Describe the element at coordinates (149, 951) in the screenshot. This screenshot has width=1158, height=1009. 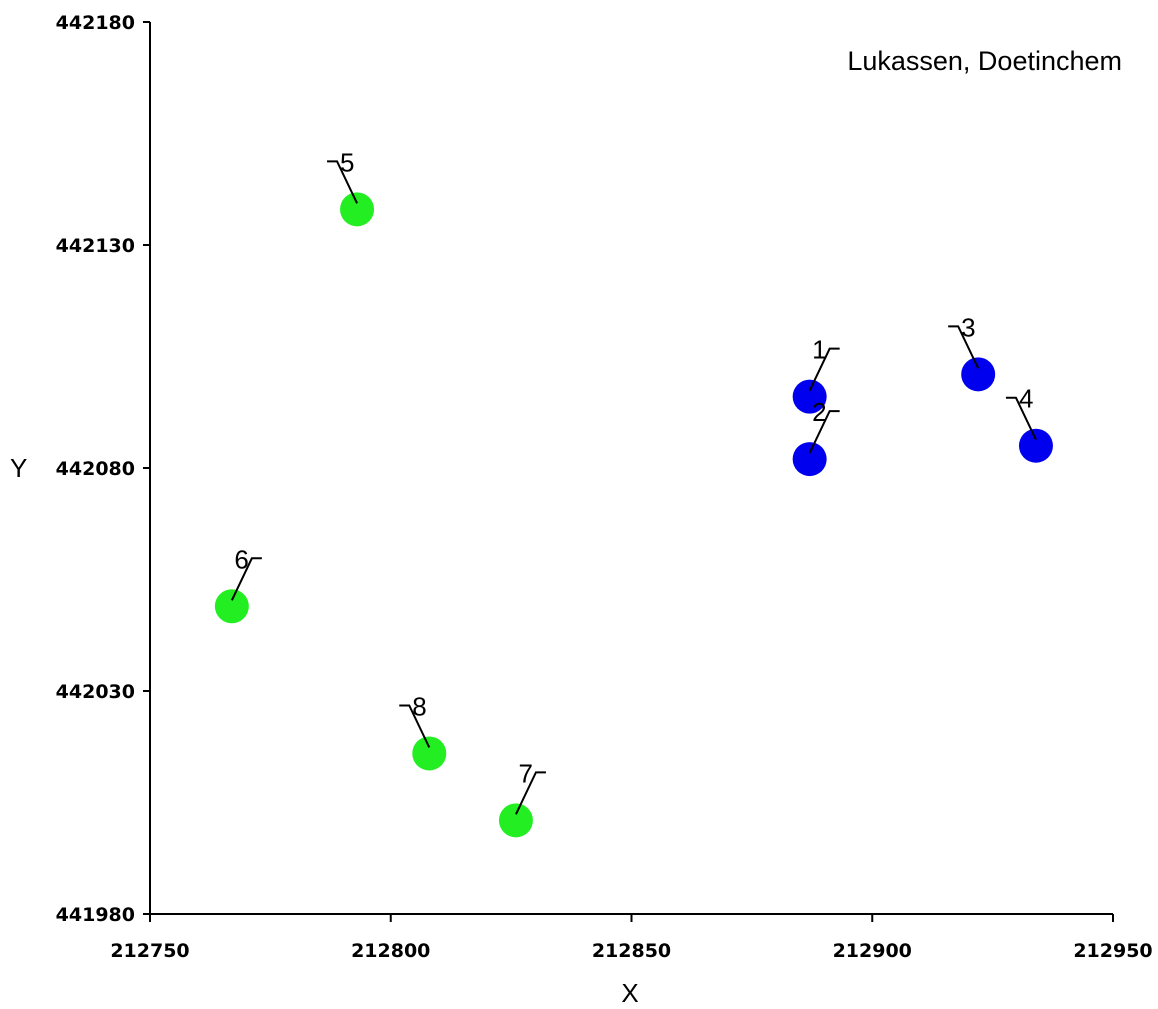
I see `x-tick-label: 212750` at that location.